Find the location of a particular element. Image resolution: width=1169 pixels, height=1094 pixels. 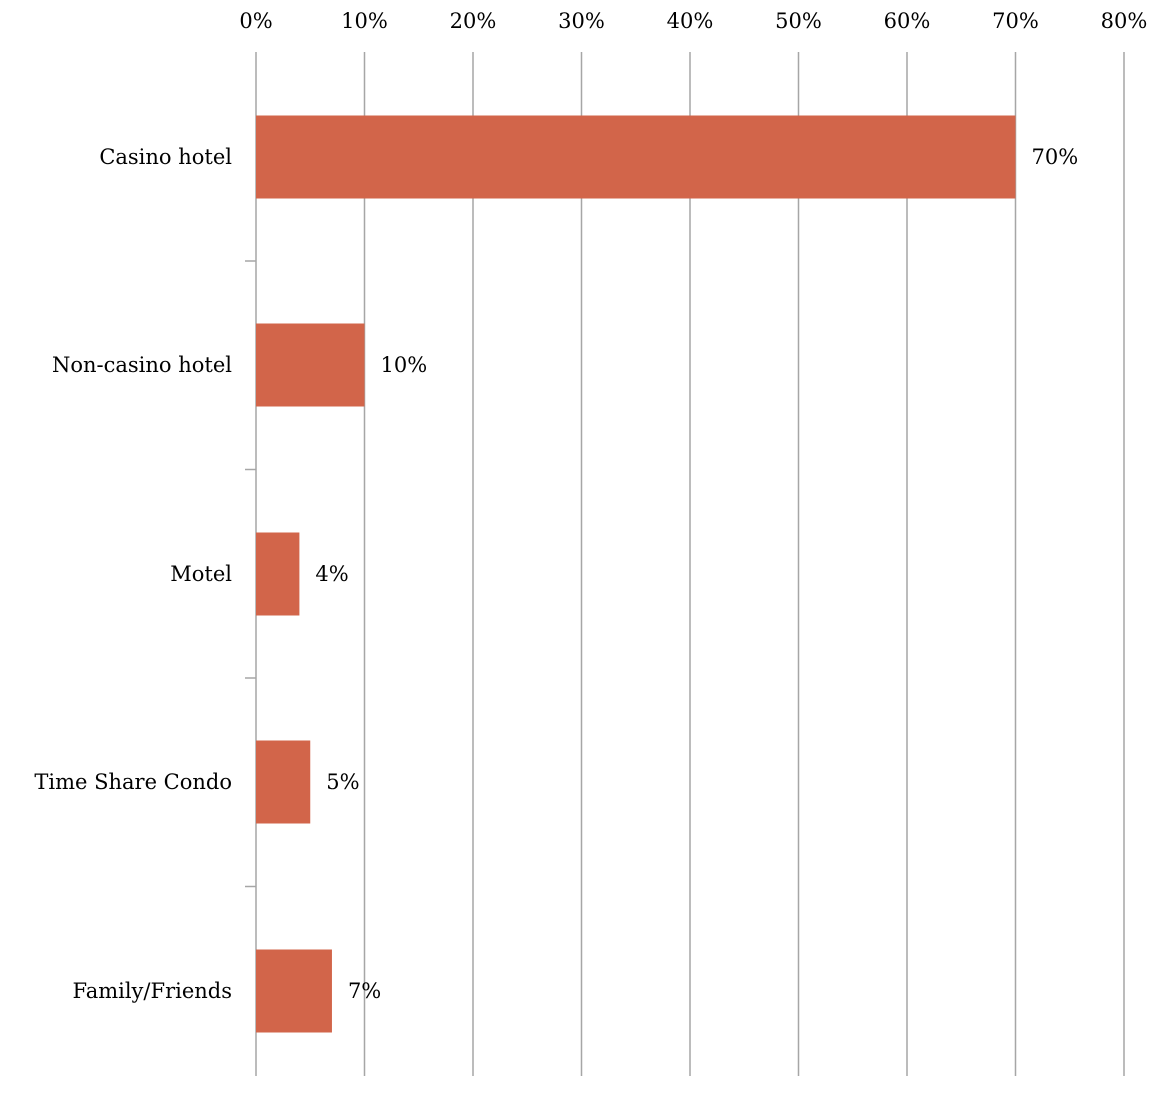

x-tick-label-0: 0% is located at coordinates (255, 21).